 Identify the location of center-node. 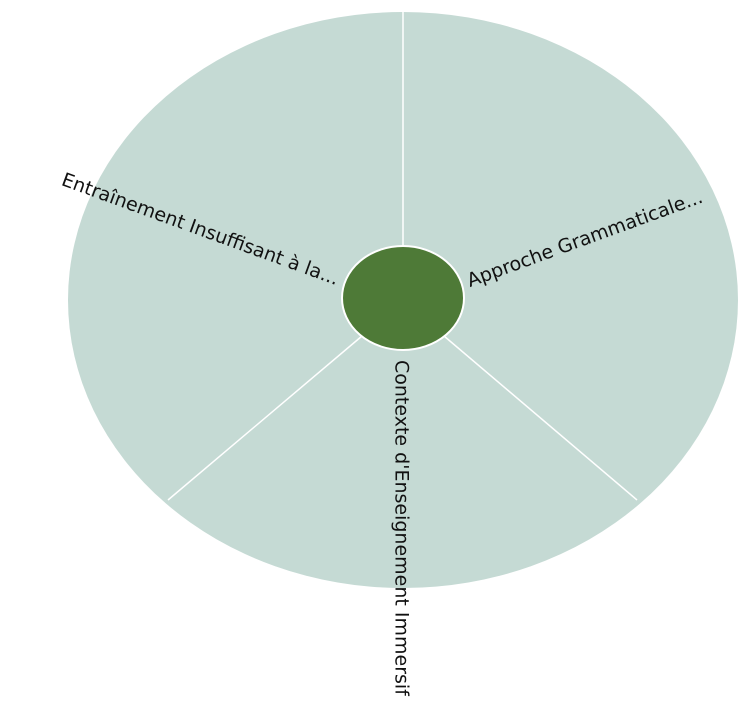
(403, 298).